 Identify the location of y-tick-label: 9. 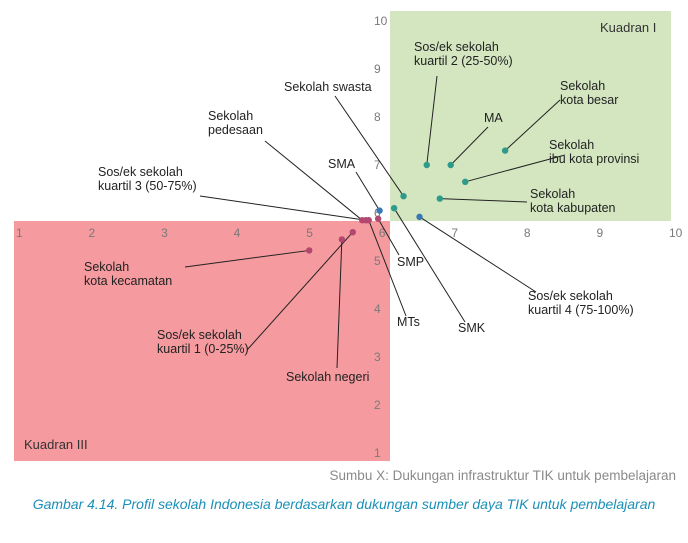
(377, 69).